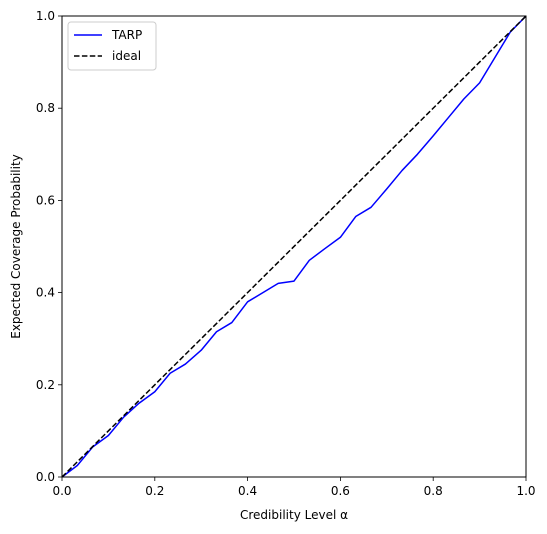 This screenshot has width=547, height=534. I want to click on legend: TARP ideal, so click(112, 46).